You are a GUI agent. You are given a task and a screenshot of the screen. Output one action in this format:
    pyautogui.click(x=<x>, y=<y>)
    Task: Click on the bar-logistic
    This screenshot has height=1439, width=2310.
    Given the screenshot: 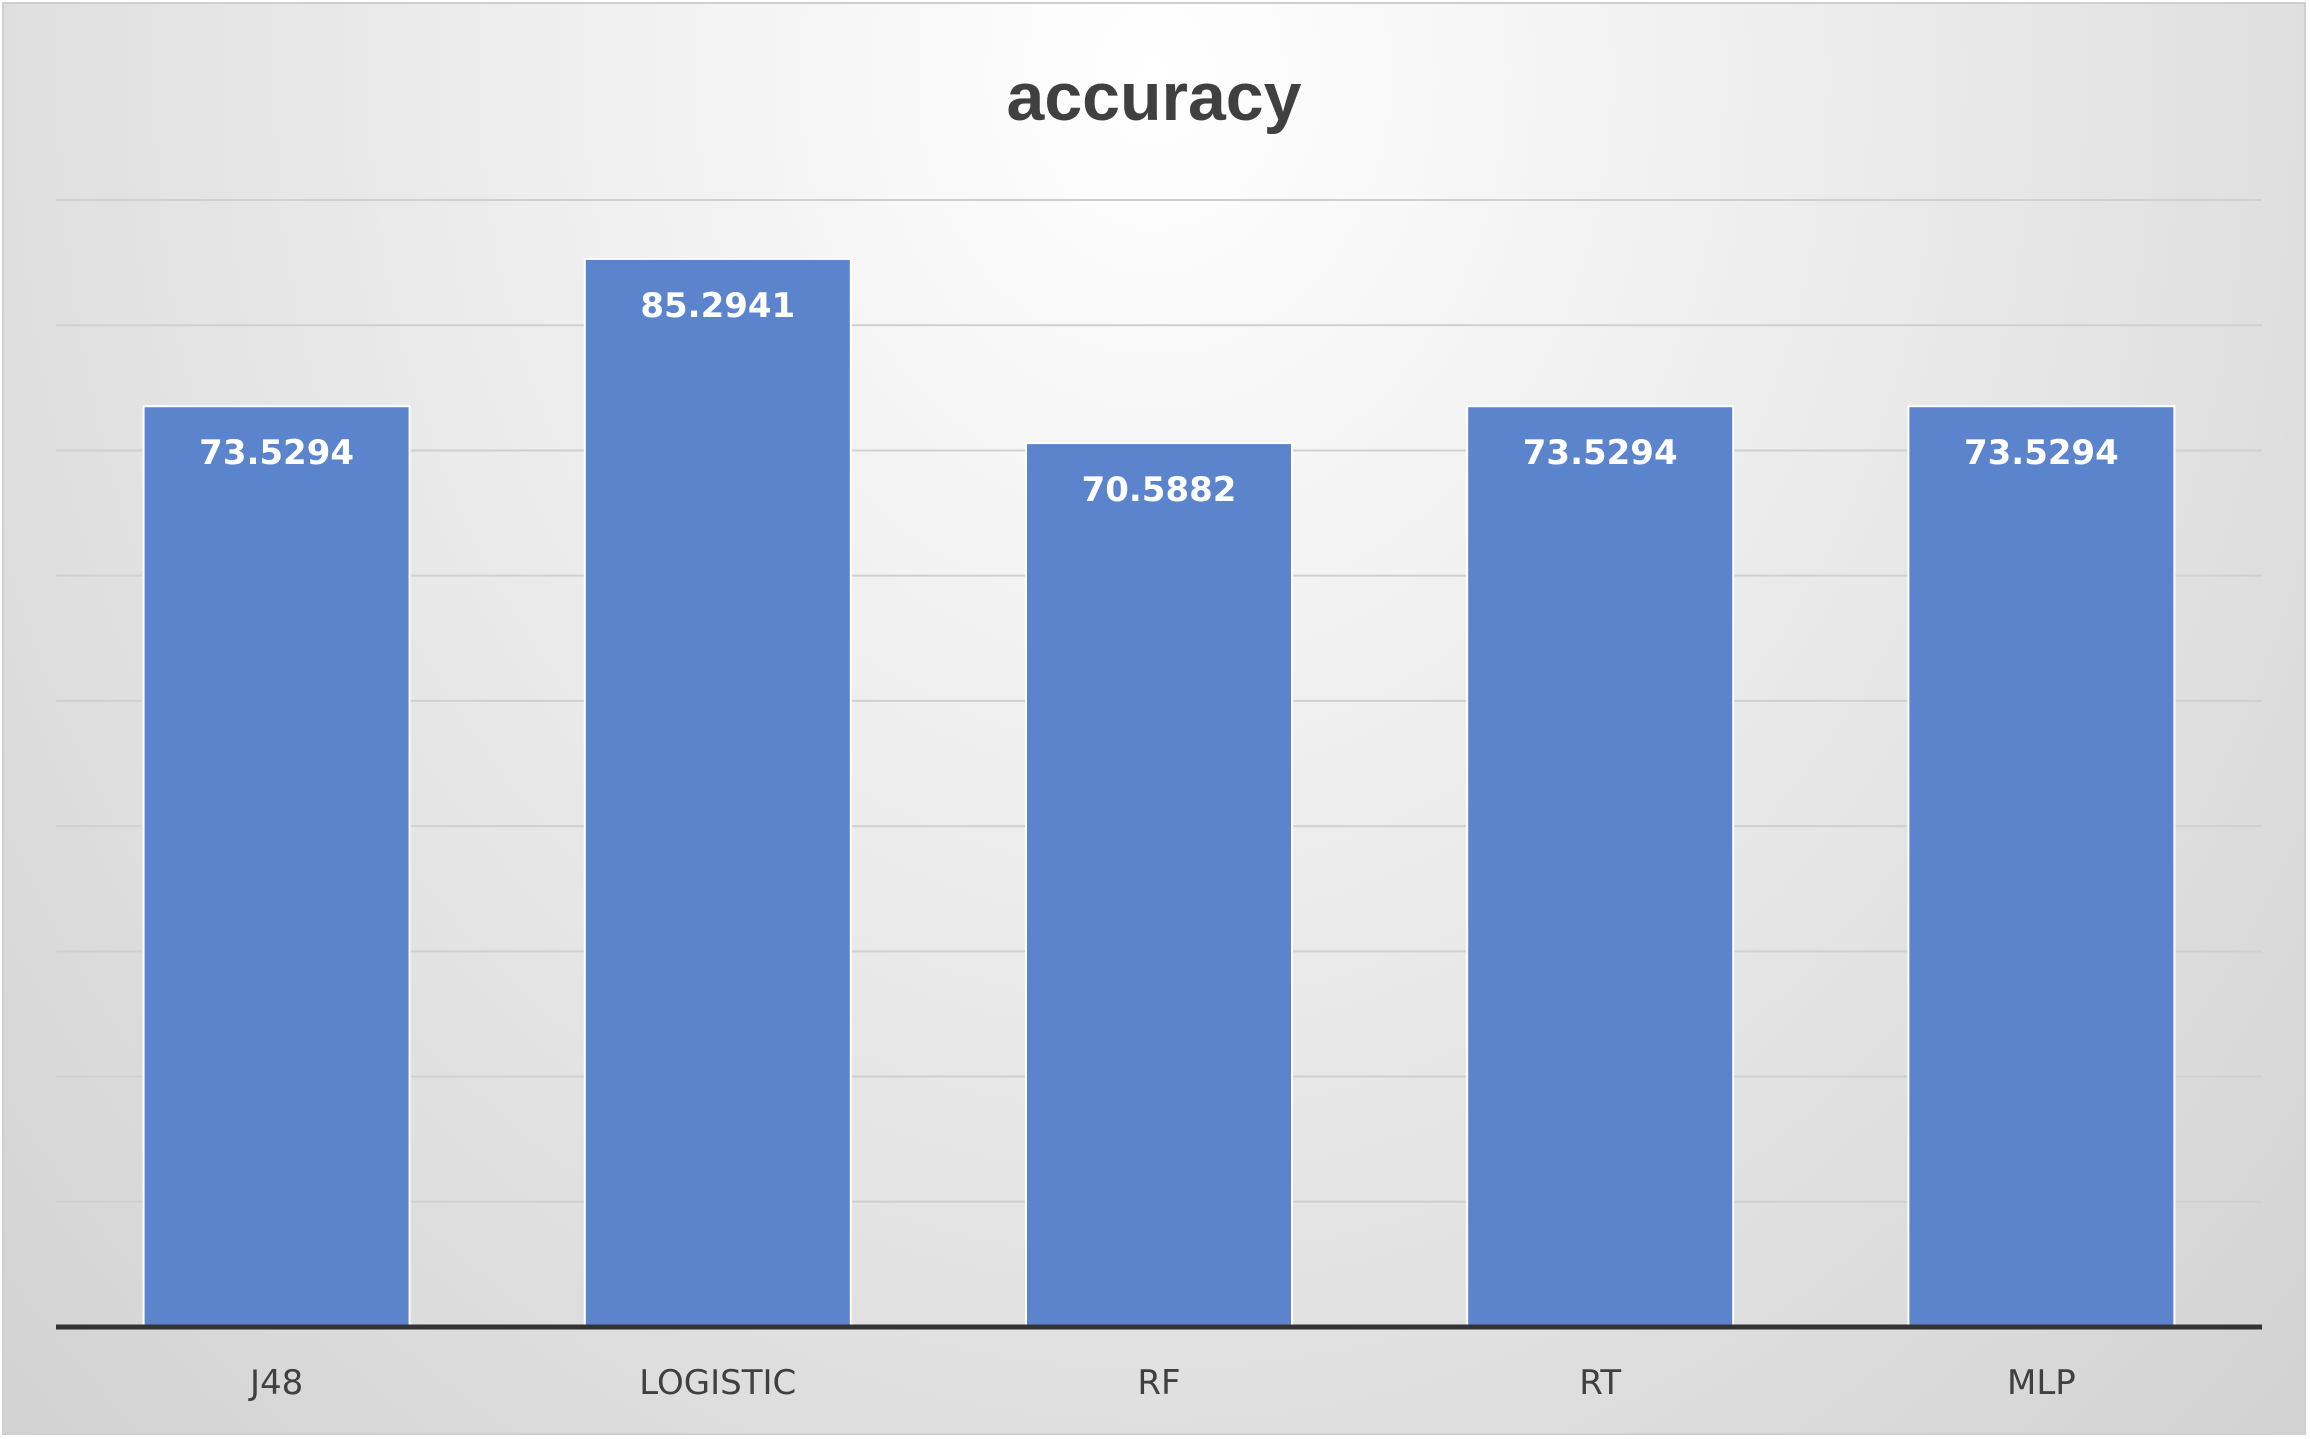 What is the action you would take?
    pyautogui.click(x=717, y=792)
    